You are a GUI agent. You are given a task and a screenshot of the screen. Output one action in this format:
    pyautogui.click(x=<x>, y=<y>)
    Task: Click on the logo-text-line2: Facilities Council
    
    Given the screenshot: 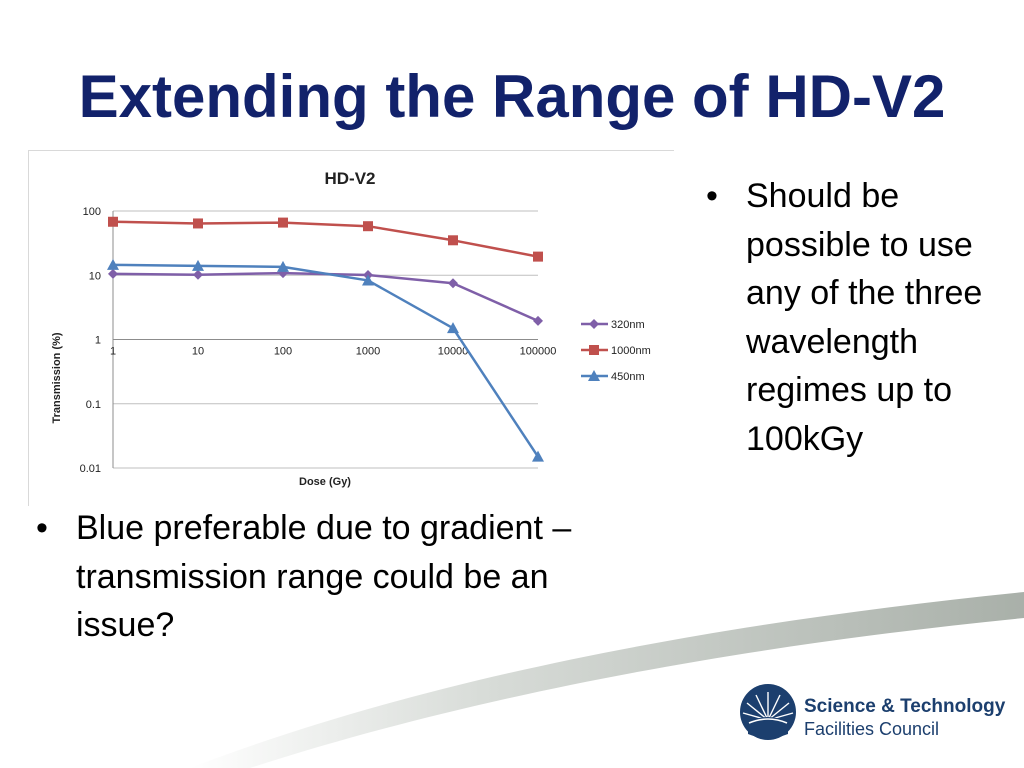 What is the action you would take?
    pyautogui.click(x=872, y=729)
    